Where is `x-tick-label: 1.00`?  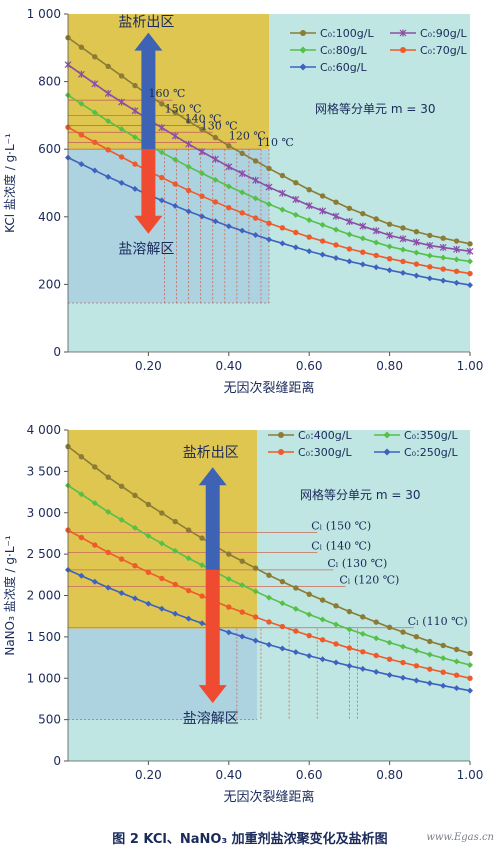 x-tick-label: 1.00 is located at coordinates (470, 366).